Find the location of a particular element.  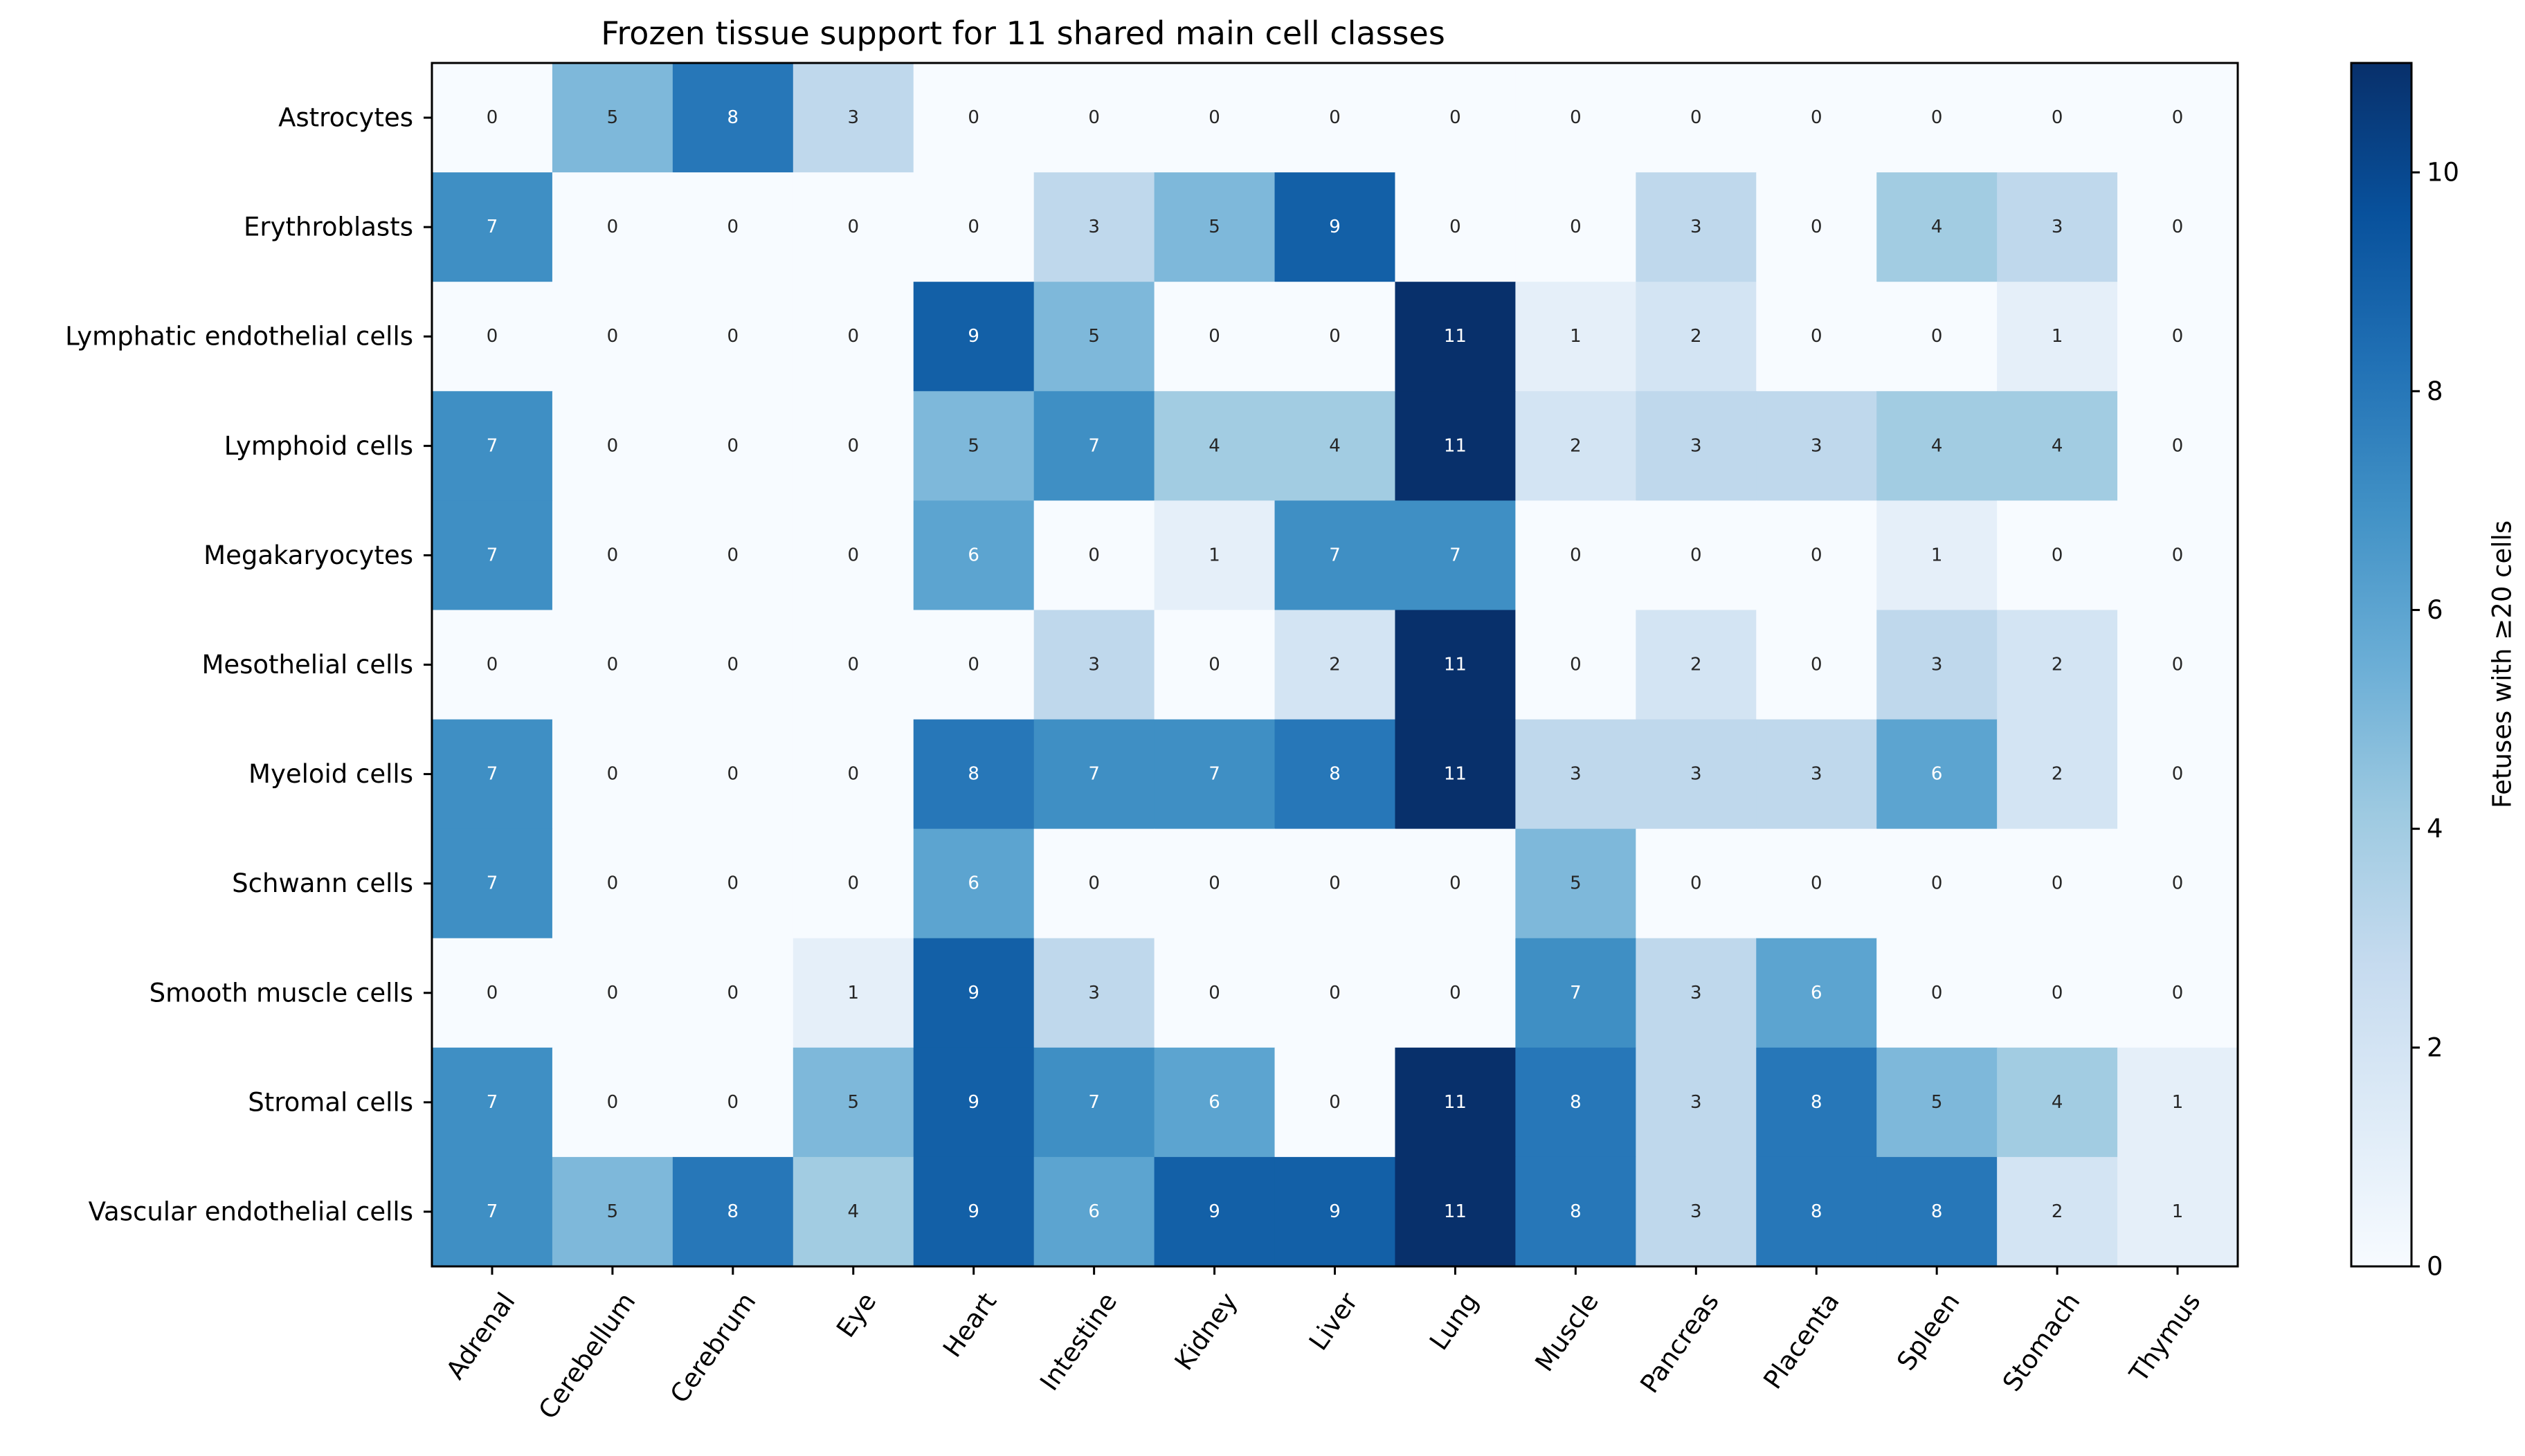

colorbar-tick-label: 6 is located at coordinates (2435, 610).